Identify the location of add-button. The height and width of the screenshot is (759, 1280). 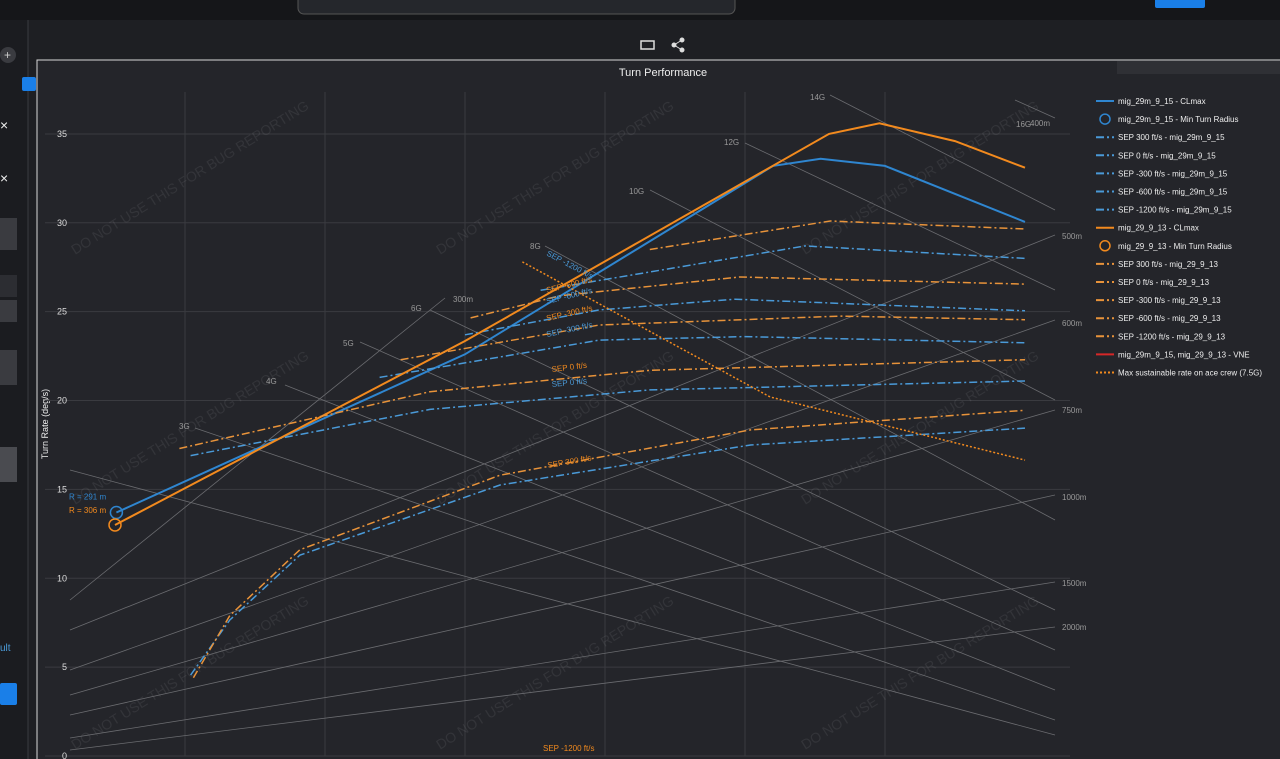
(8, 55).